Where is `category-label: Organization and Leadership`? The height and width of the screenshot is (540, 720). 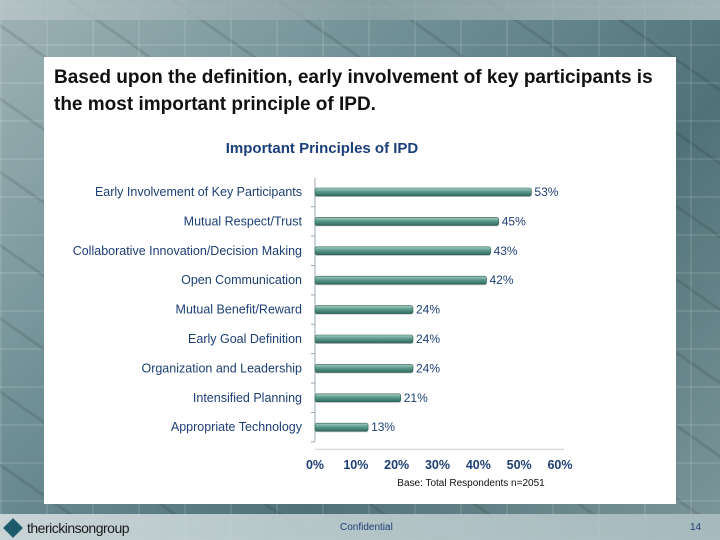 category-label: Organization and Leadership is located at coordinates (221, 368).